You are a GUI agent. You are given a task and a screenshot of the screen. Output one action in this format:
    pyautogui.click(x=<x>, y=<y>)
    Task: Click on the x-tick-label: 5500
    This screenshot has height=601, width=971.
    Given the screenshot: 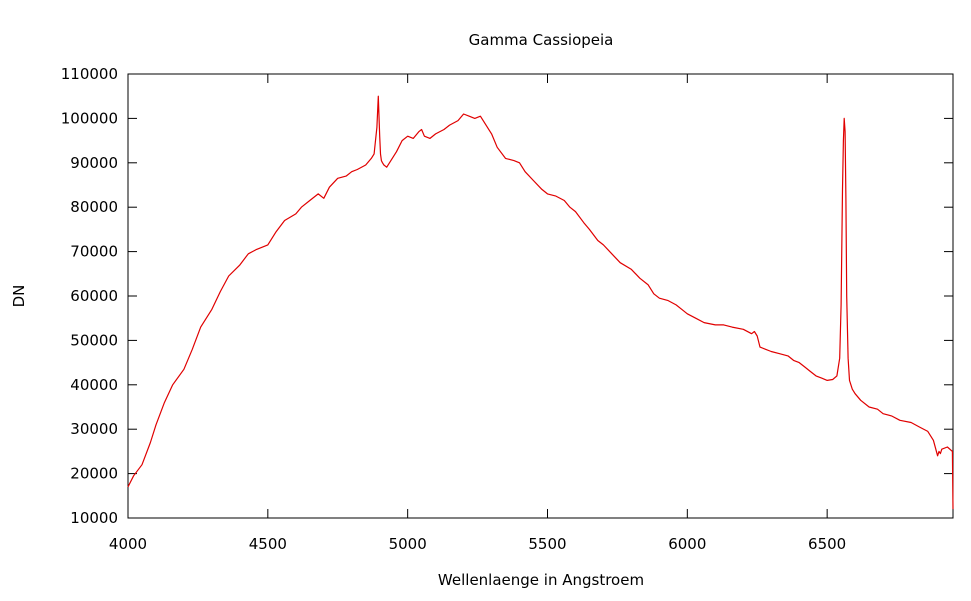 What is the action you would take?
    pyautogui.click(x=547, y=544)
    